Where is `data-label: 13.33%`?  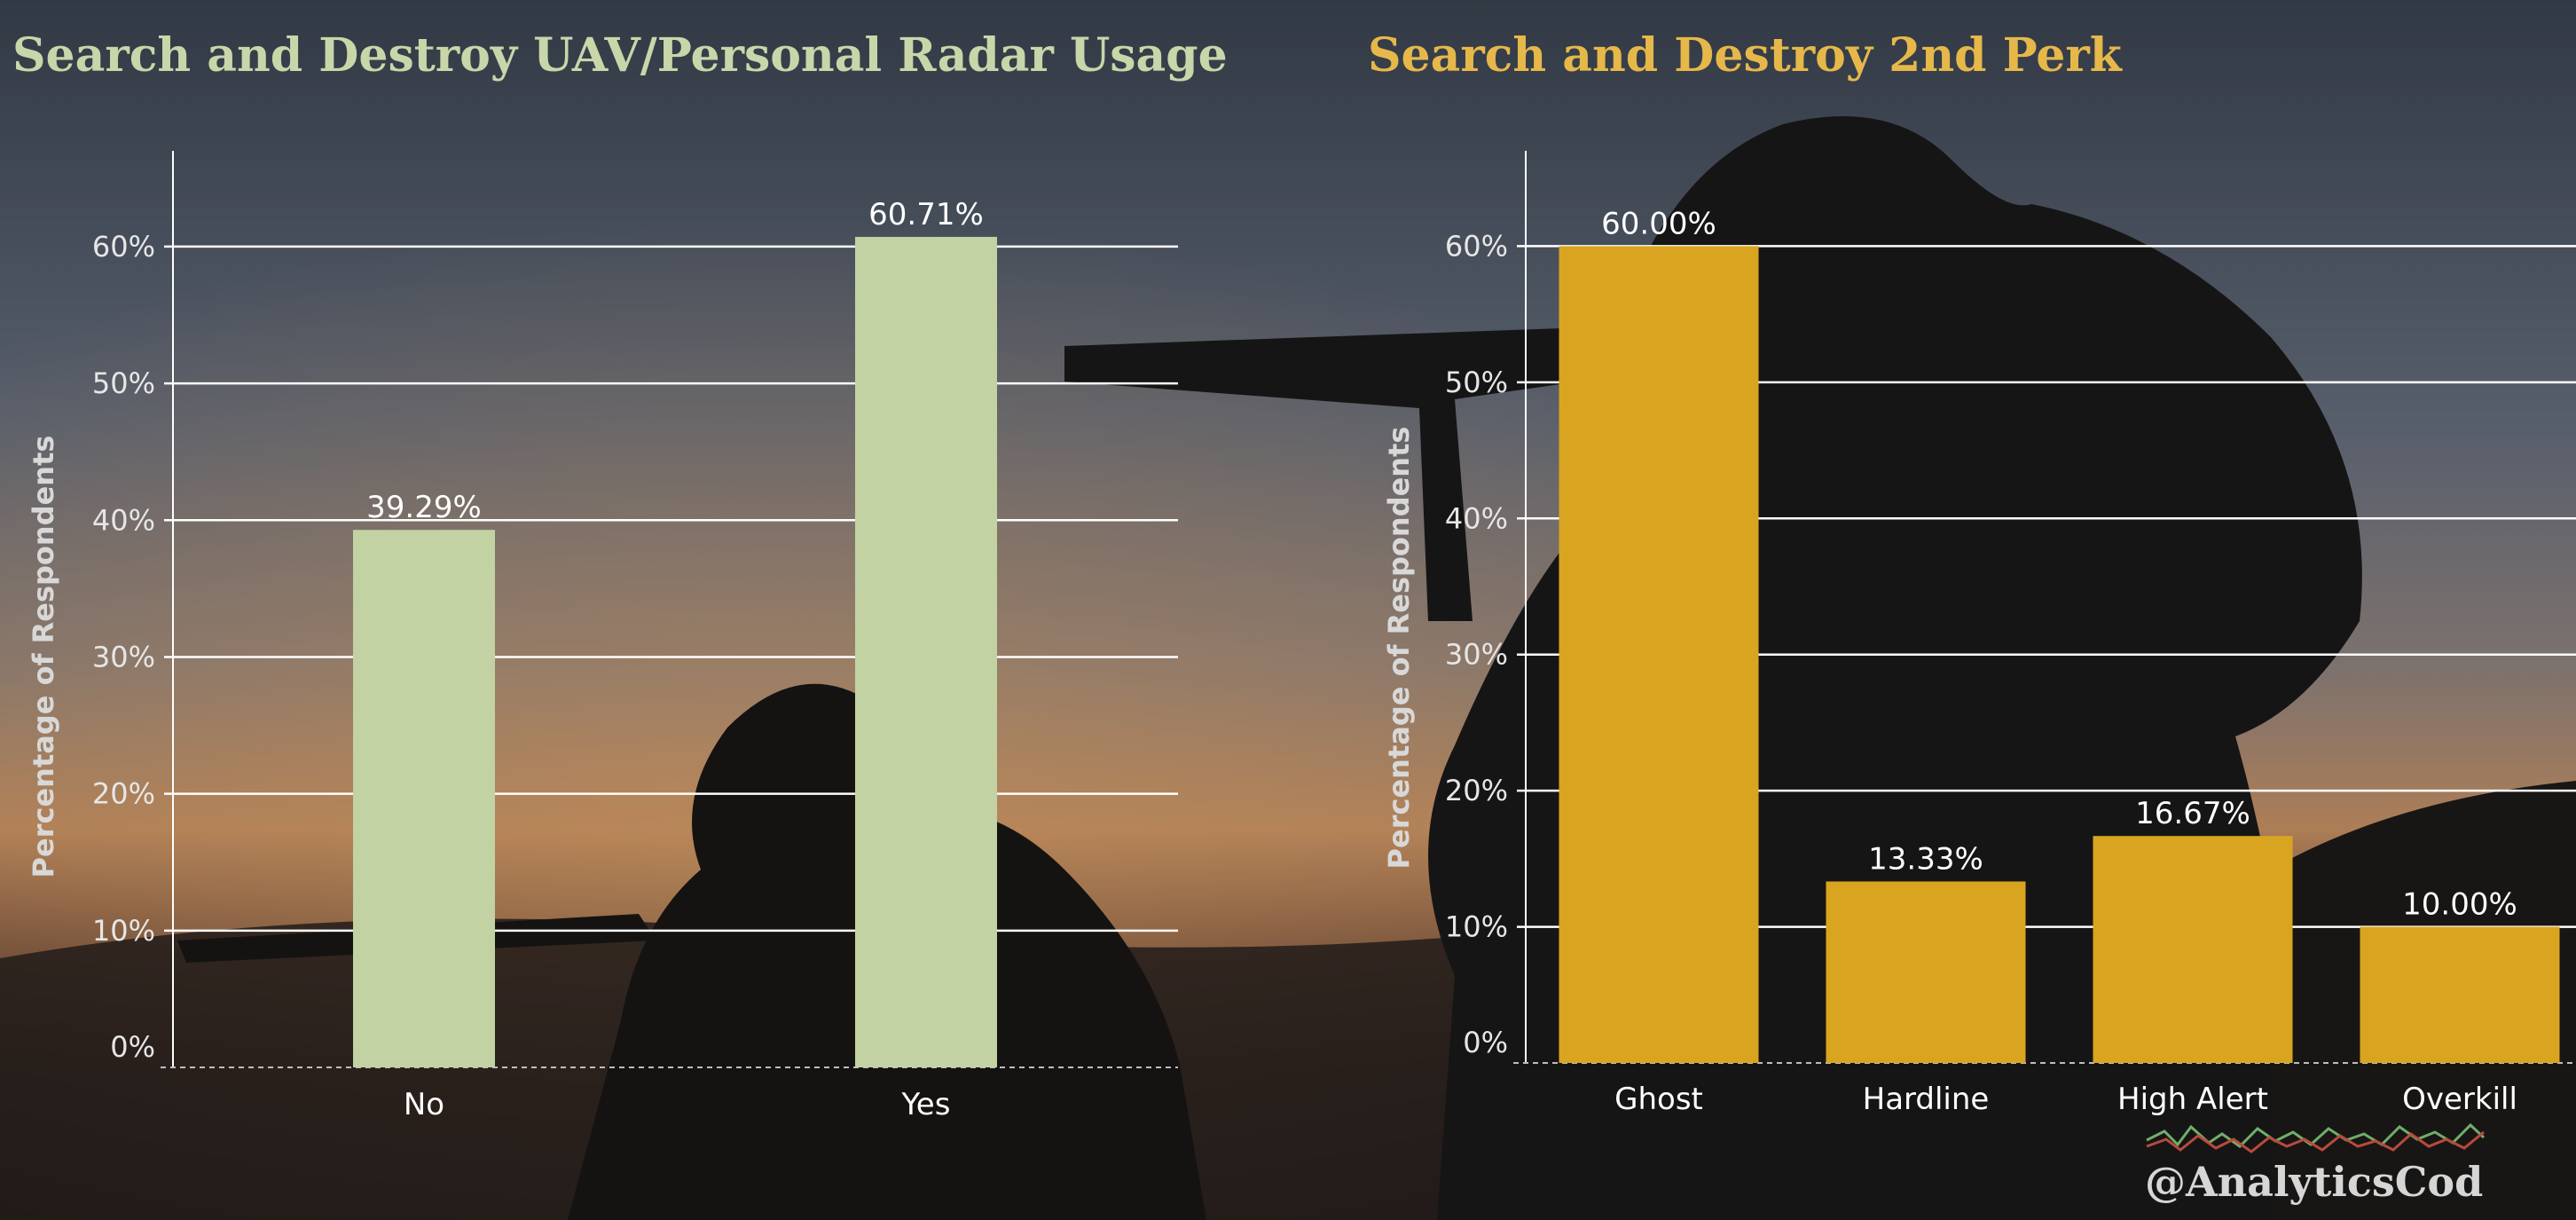 data-label: 13.33% is located at coordinates (1925, 859).